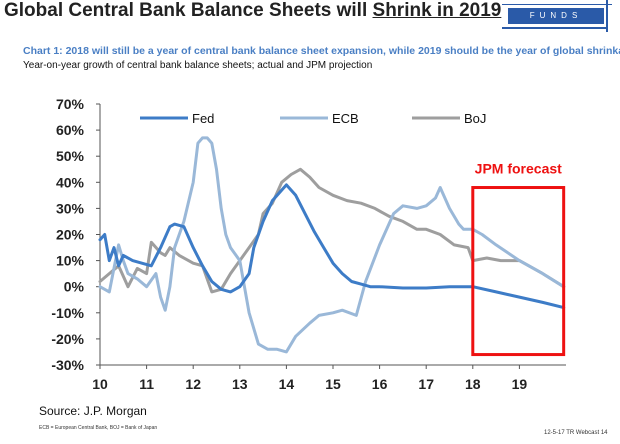  Describe the element at coordinates (67, 313) in the screenshot. I see `y-tick-label: -10%` at that location.